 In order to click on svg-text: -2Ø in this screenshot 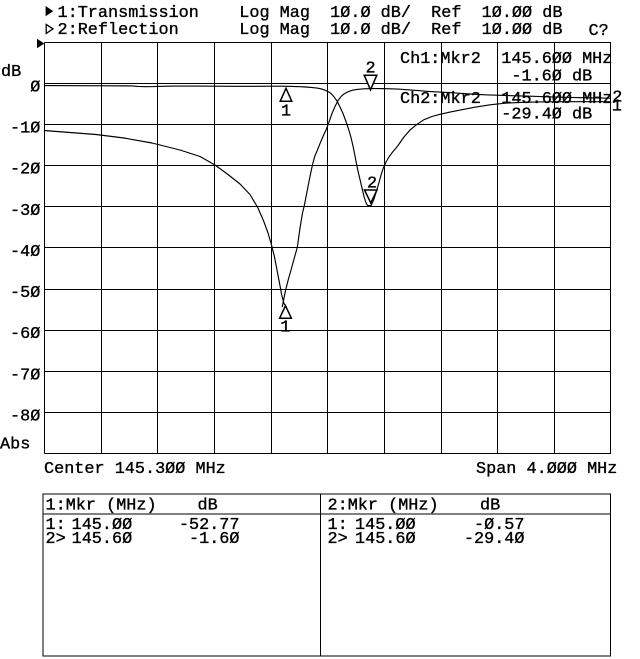, I will do `click(25, 170)`.